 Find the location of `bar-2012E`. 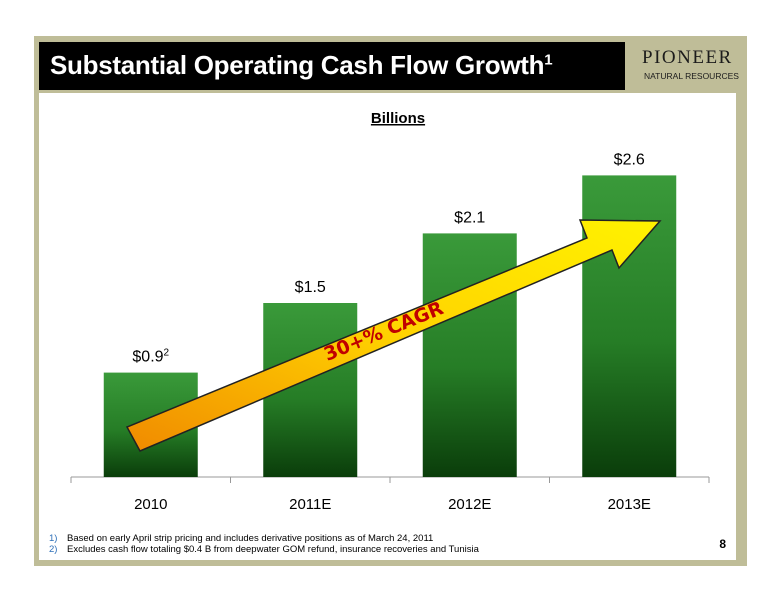

bar-2012E is located at coordinates (469, 355).